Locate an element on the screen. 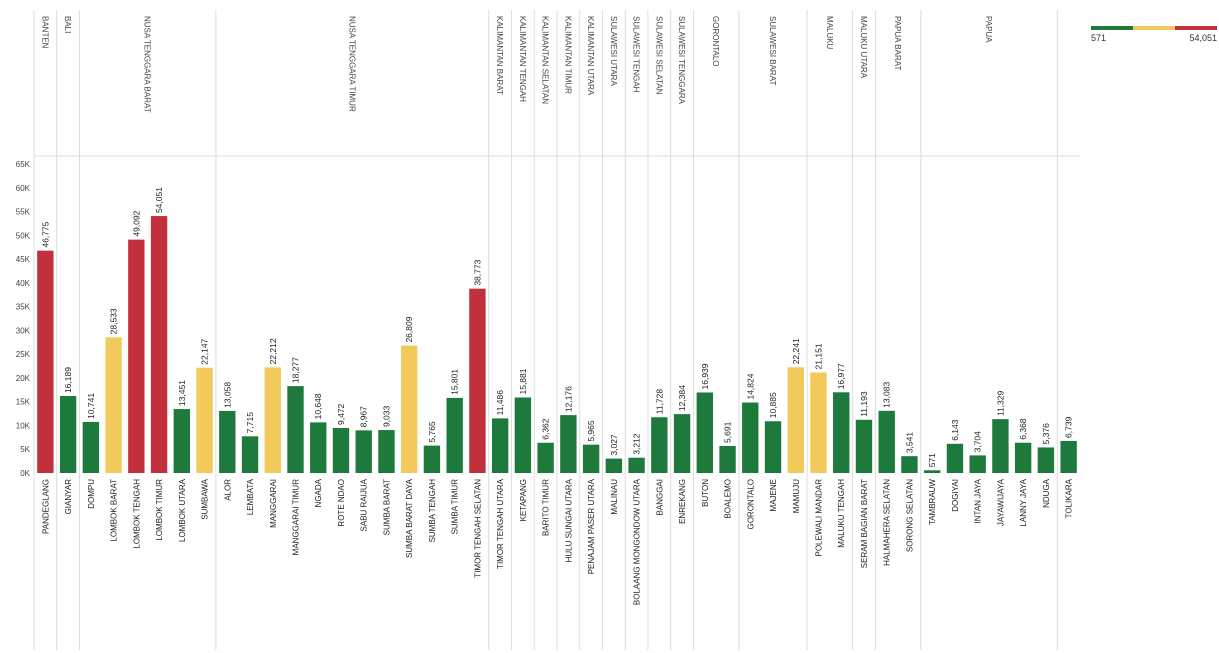  category-label: SUMBA TENGAH is located at coordinates (432, 511).